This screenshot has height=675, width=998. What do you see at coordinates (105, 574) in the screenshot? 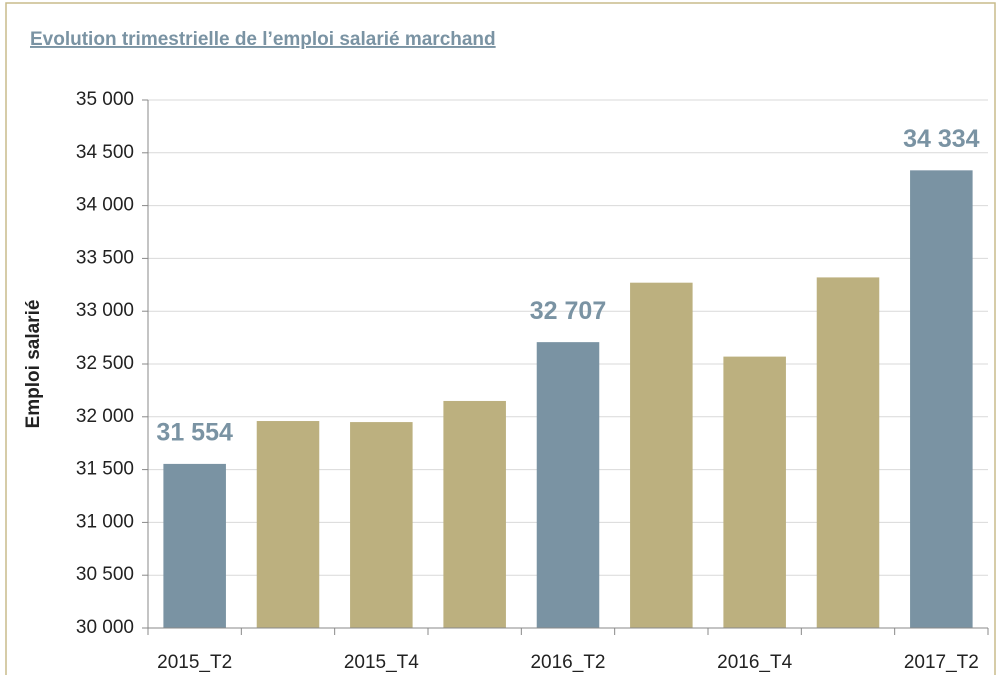
I see `y-tick-label: 30 500` at bounding box center [105, 574].